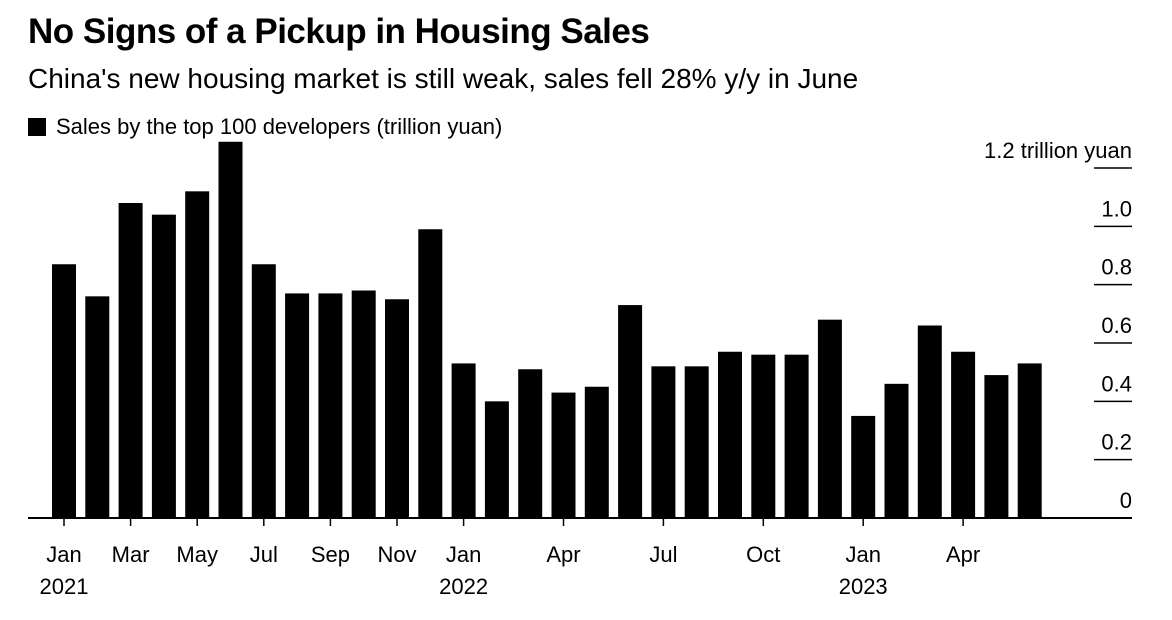  I want to click on y-tick-label: 0.2, so click(1116, 442).